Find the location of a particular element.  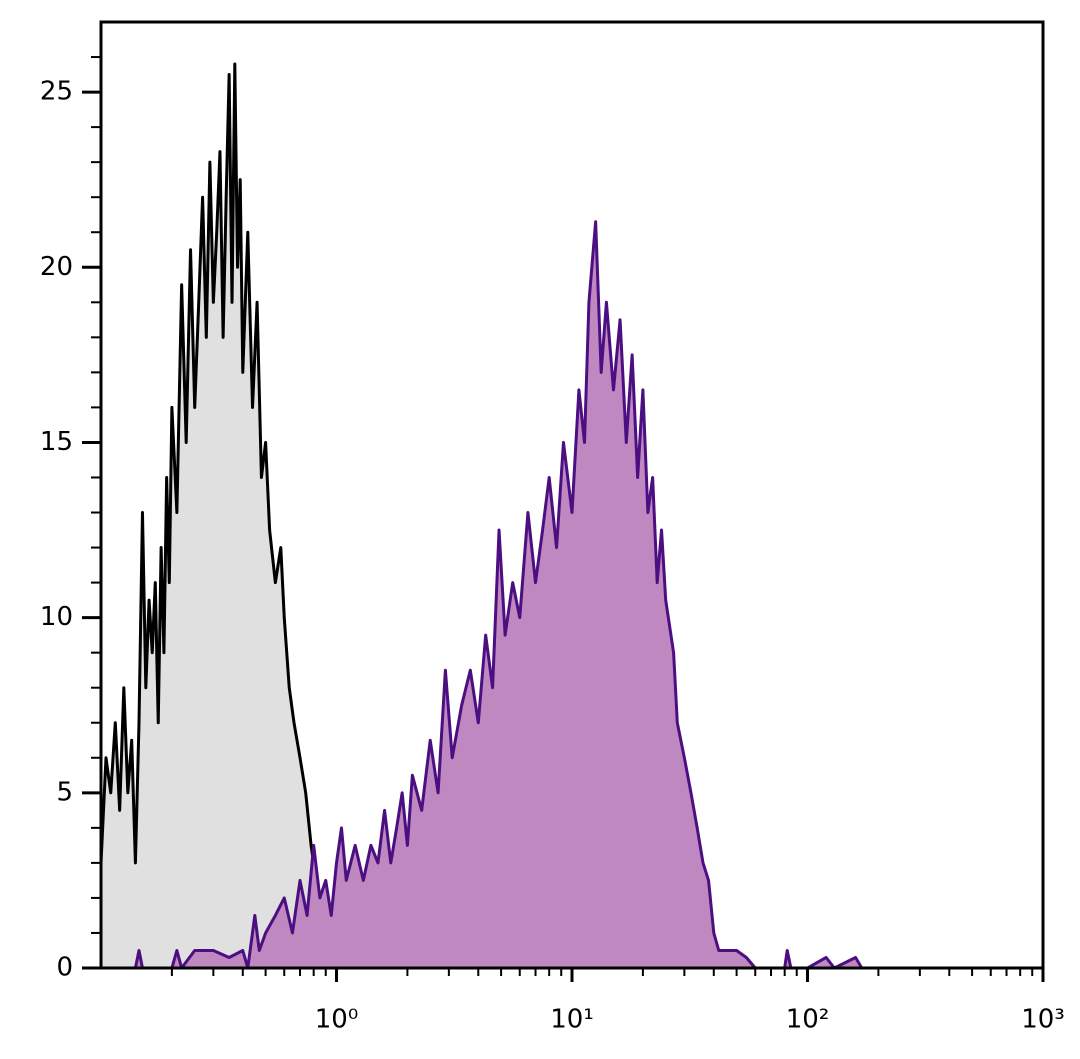

y-tick-label: 5 is located at coordinates (64, 792).